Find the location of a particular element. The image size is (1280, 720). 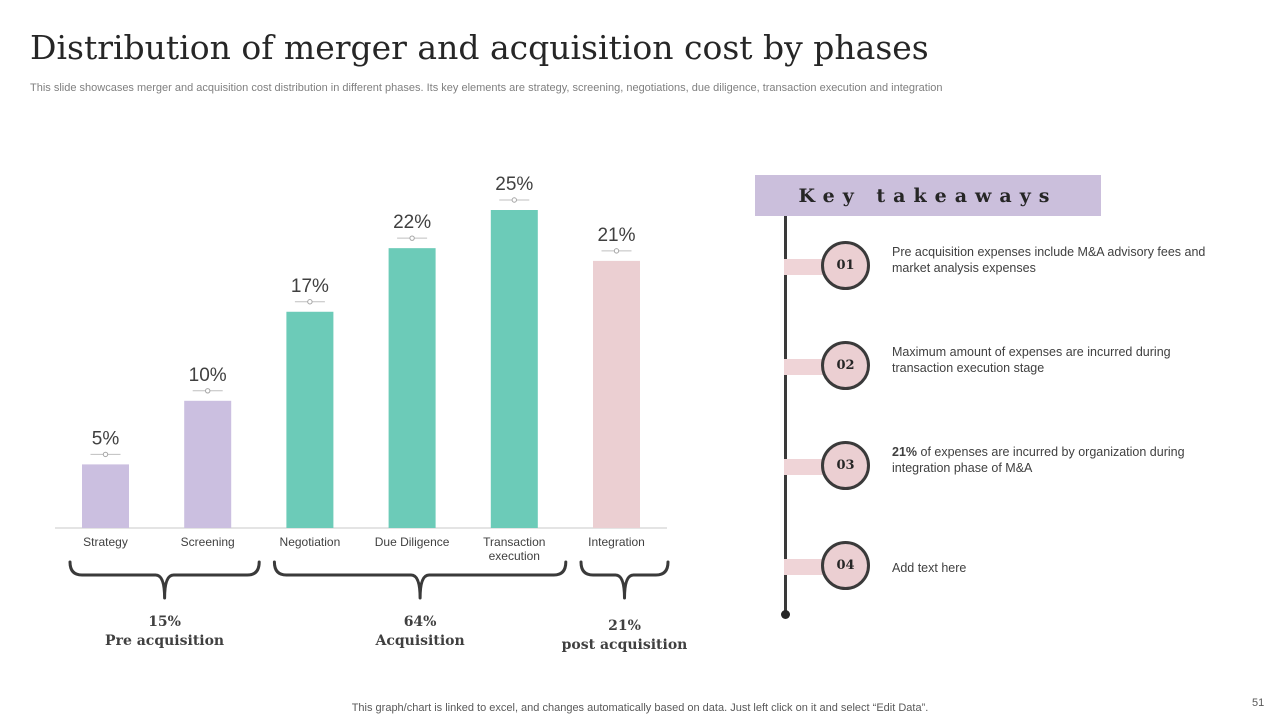

group-percent: 15% is located at coordinates (164, 622).